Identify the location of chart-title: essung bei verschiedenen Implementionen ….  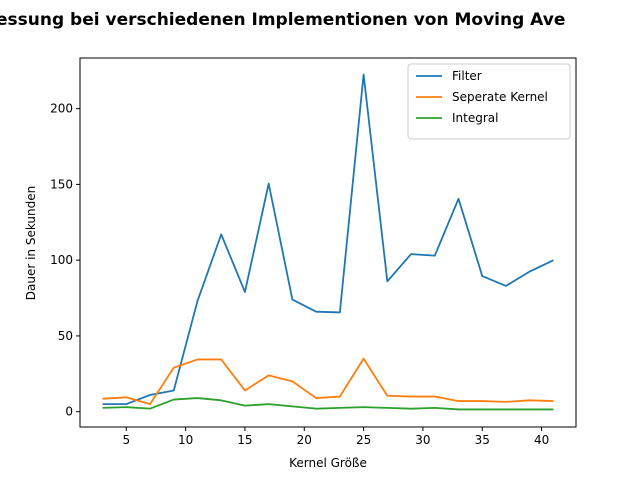
(282, 20).